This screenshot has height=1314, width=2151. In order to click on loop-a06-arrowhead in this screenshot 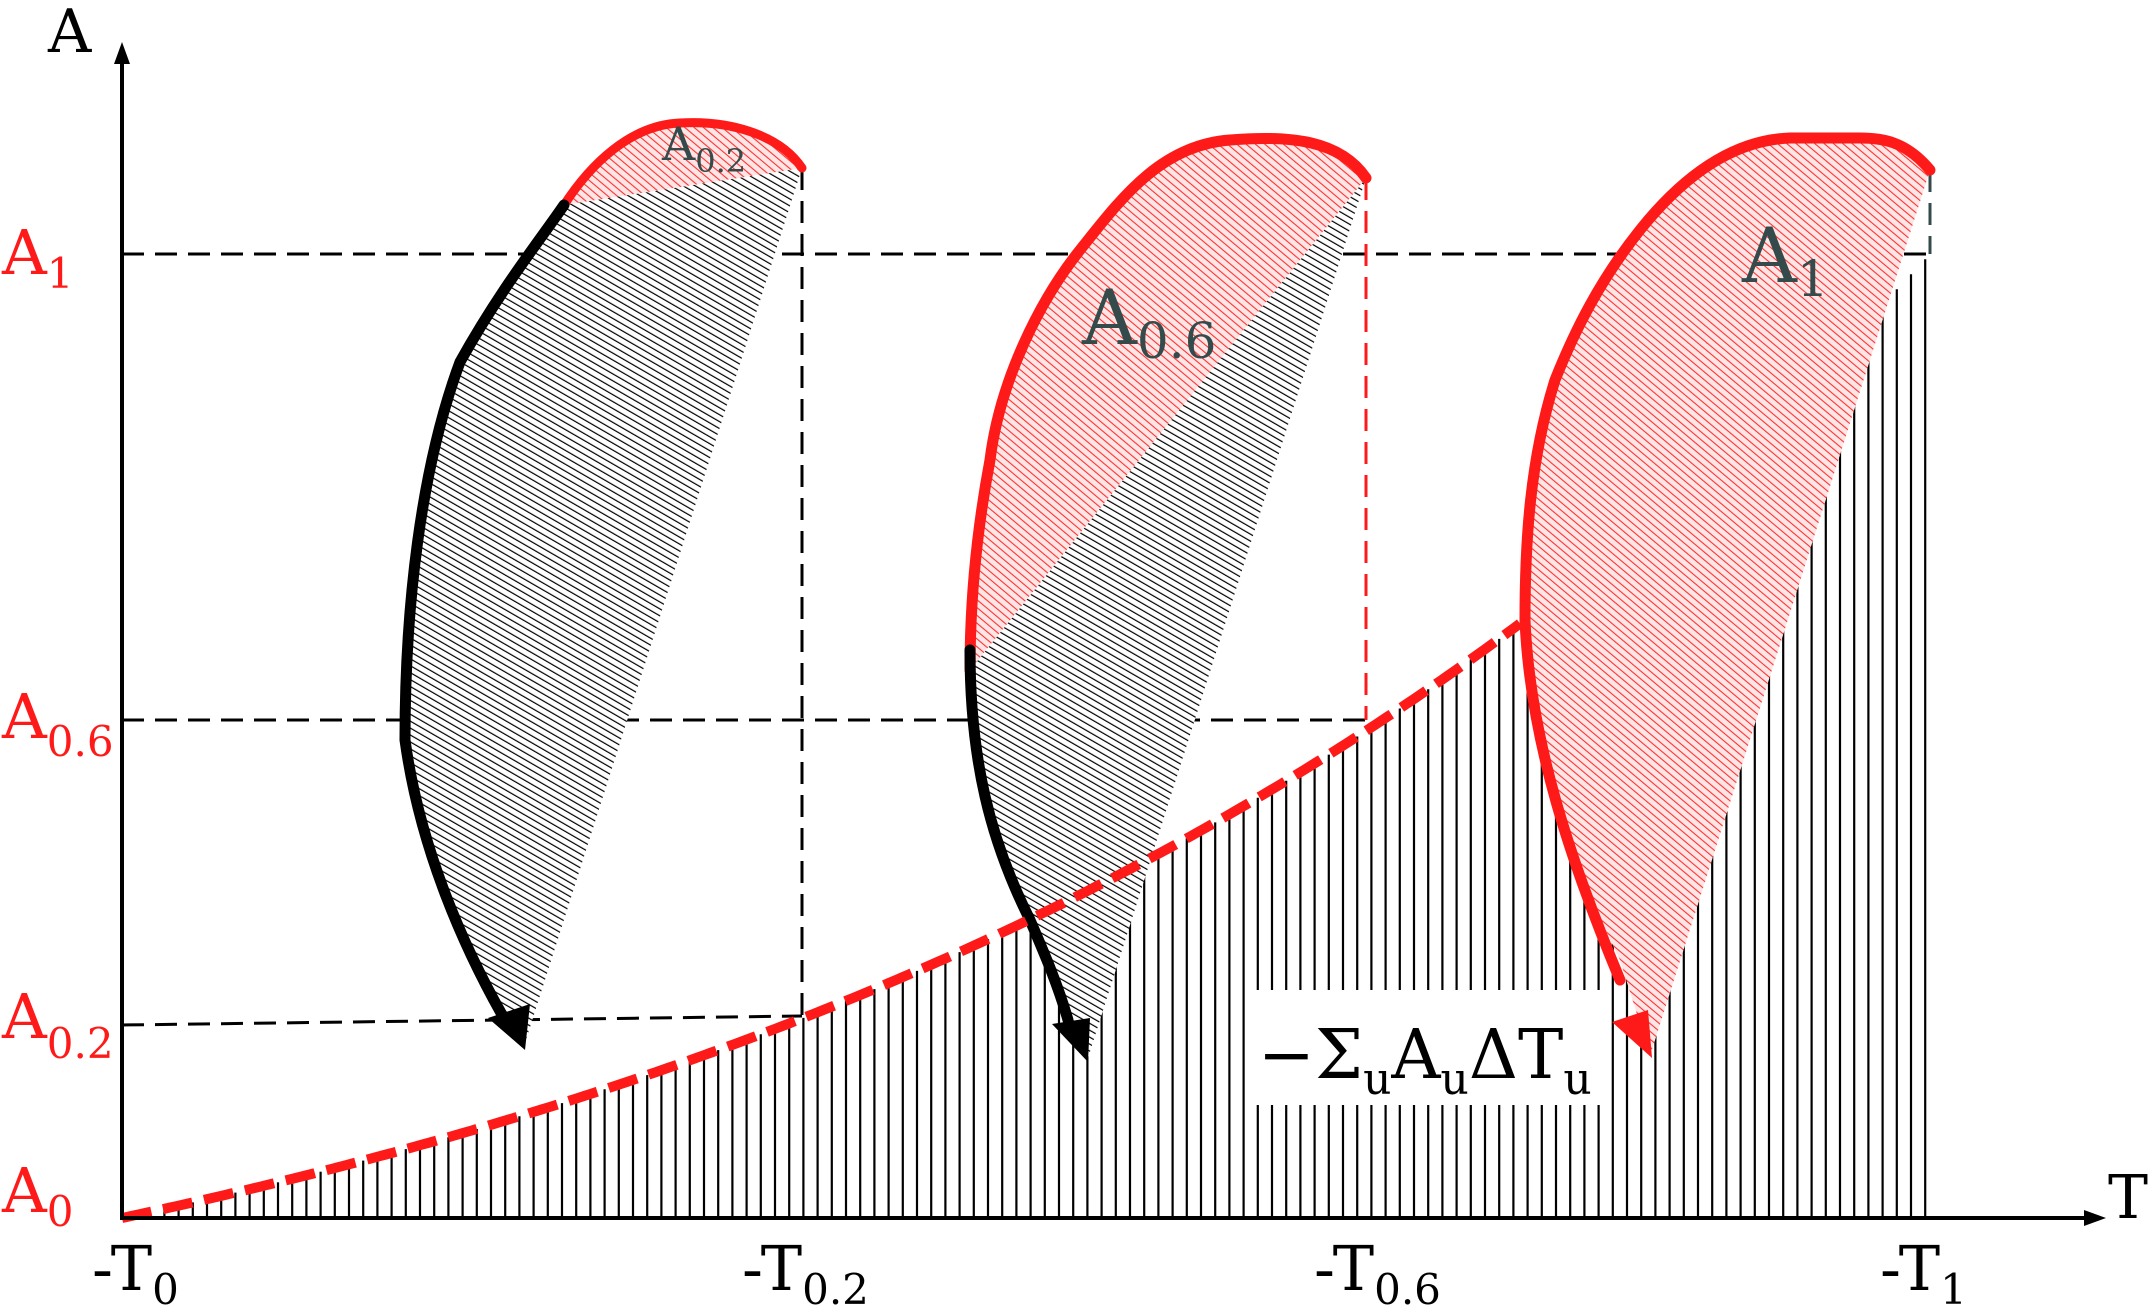, I will do `click(1071, 1040)`.